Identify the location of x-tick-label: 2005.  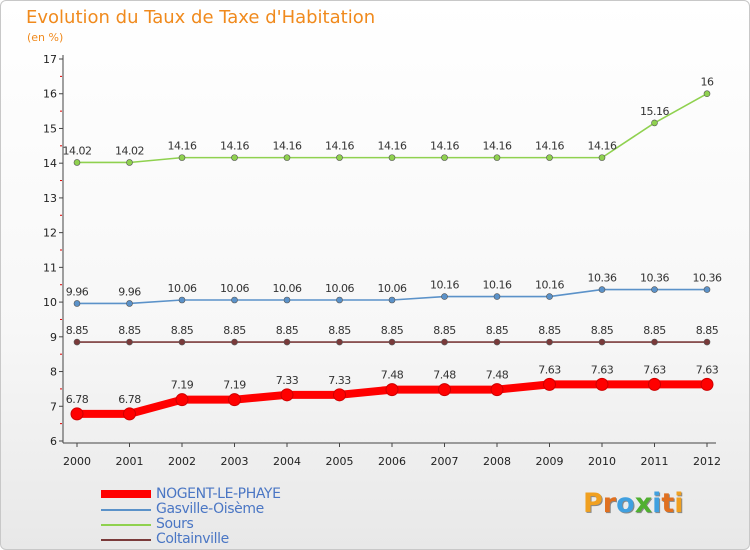
(340, 461).